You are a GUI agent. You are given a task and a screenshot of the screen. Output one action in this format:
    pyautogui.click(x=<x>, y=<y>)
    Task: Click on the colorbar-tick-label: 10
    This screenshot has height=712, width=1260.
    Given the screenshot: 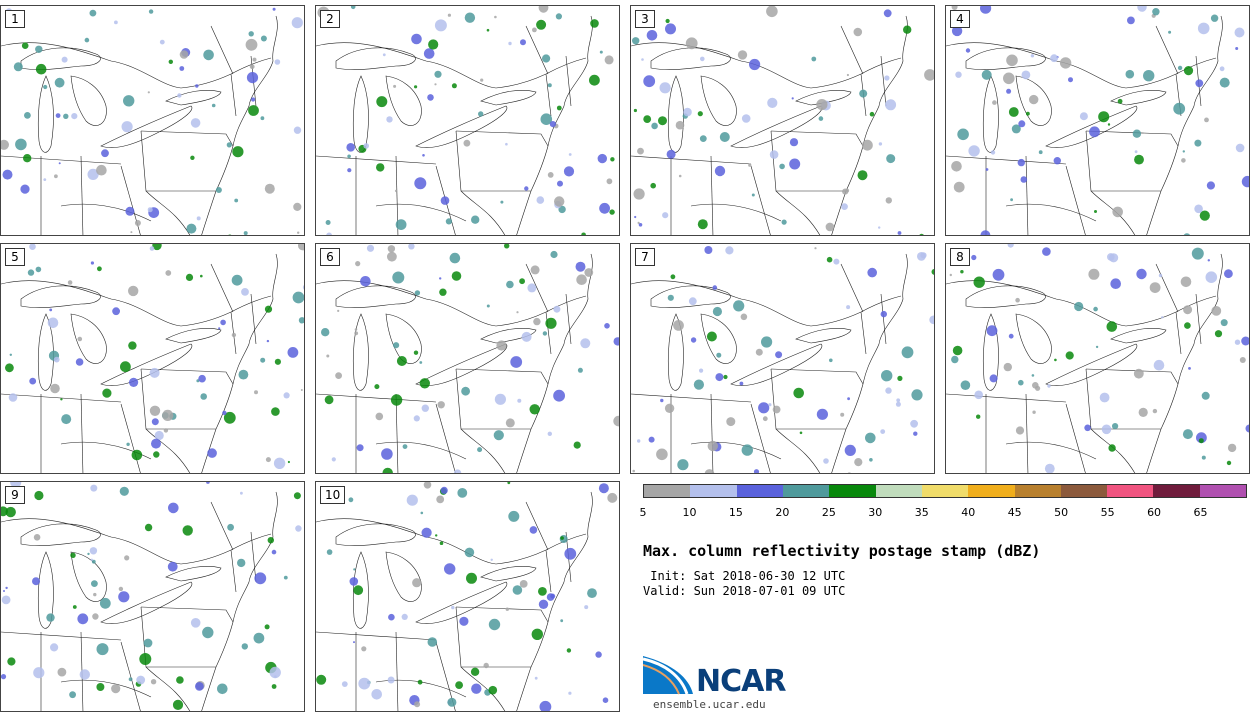 What is the action you would take?
    pyautogui.click(x=689, y=512)
    